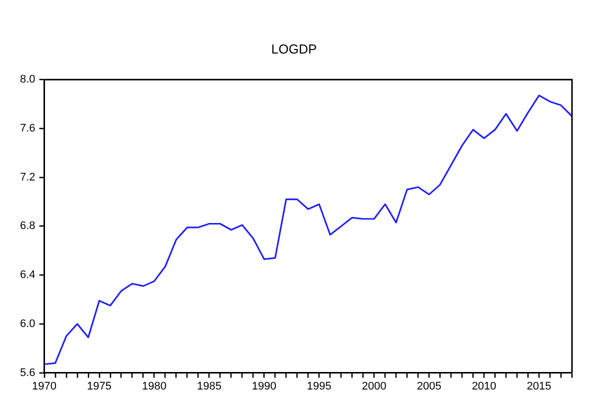 The width and height of the screenshot is (596, 405). What do you see at coordinates (294, 48) in the screenshot?
I see `chart-title: LOGDP` at bounding box center [294, 48].